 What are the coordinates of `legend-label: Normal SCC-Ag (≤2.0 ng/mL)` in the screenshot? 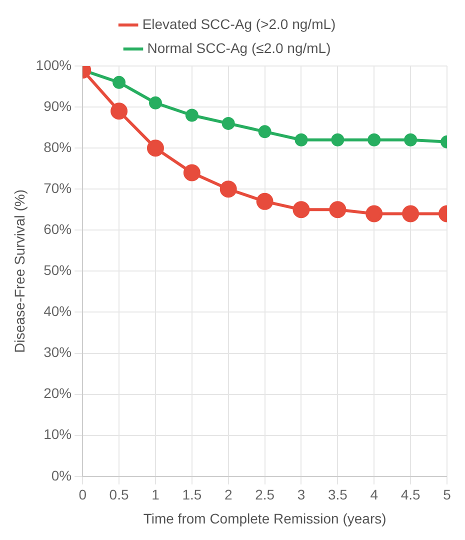 It's located at (239, 48).